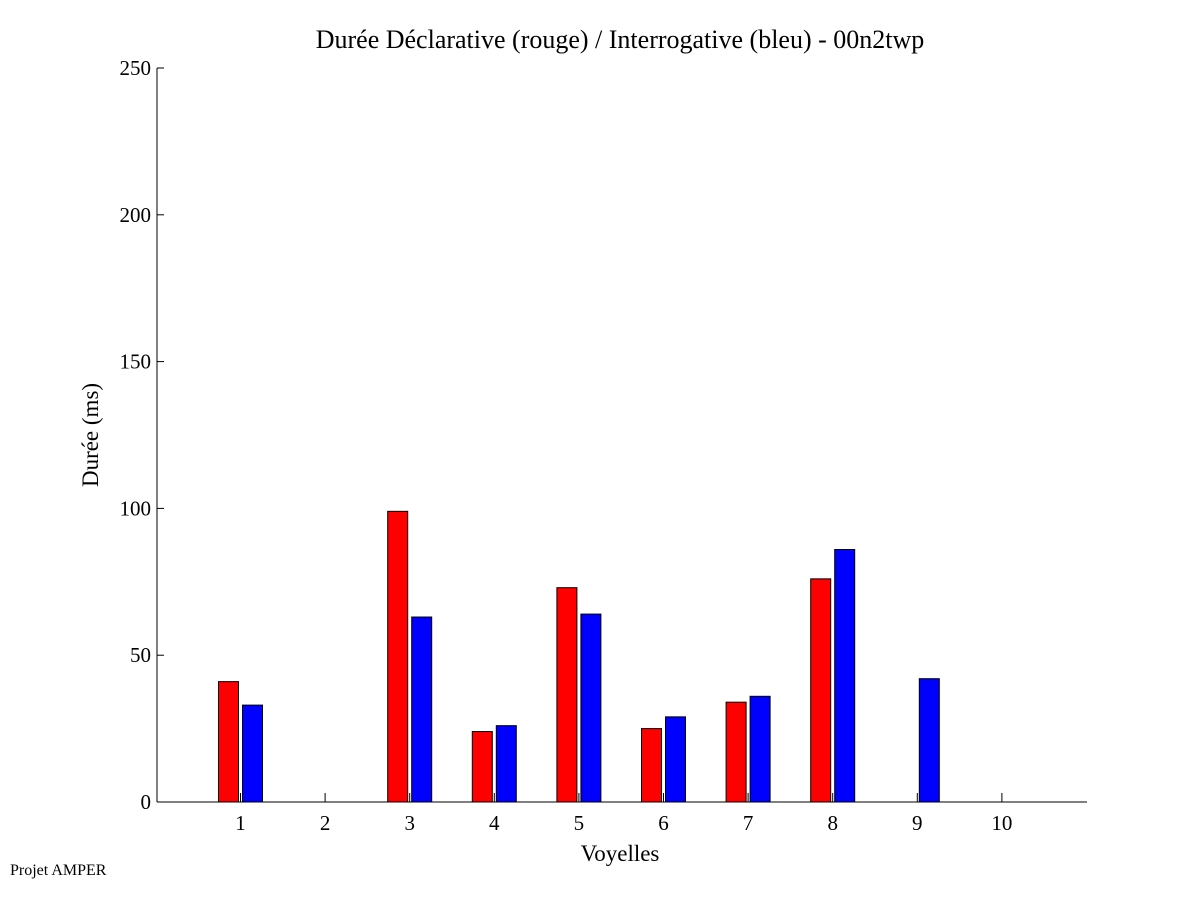  What do you see at coordinates (494, 823) in the screenshot?
I see `x-tick-label: 4` at bounding box center [494, 823].